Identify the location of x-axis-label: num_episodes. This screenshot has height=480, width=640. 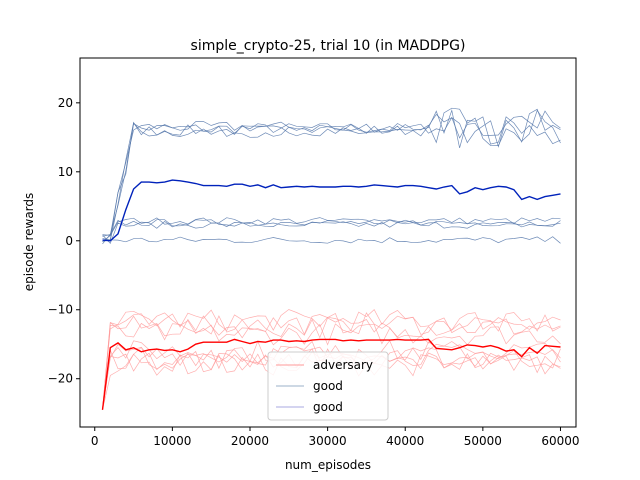
(328, 465).